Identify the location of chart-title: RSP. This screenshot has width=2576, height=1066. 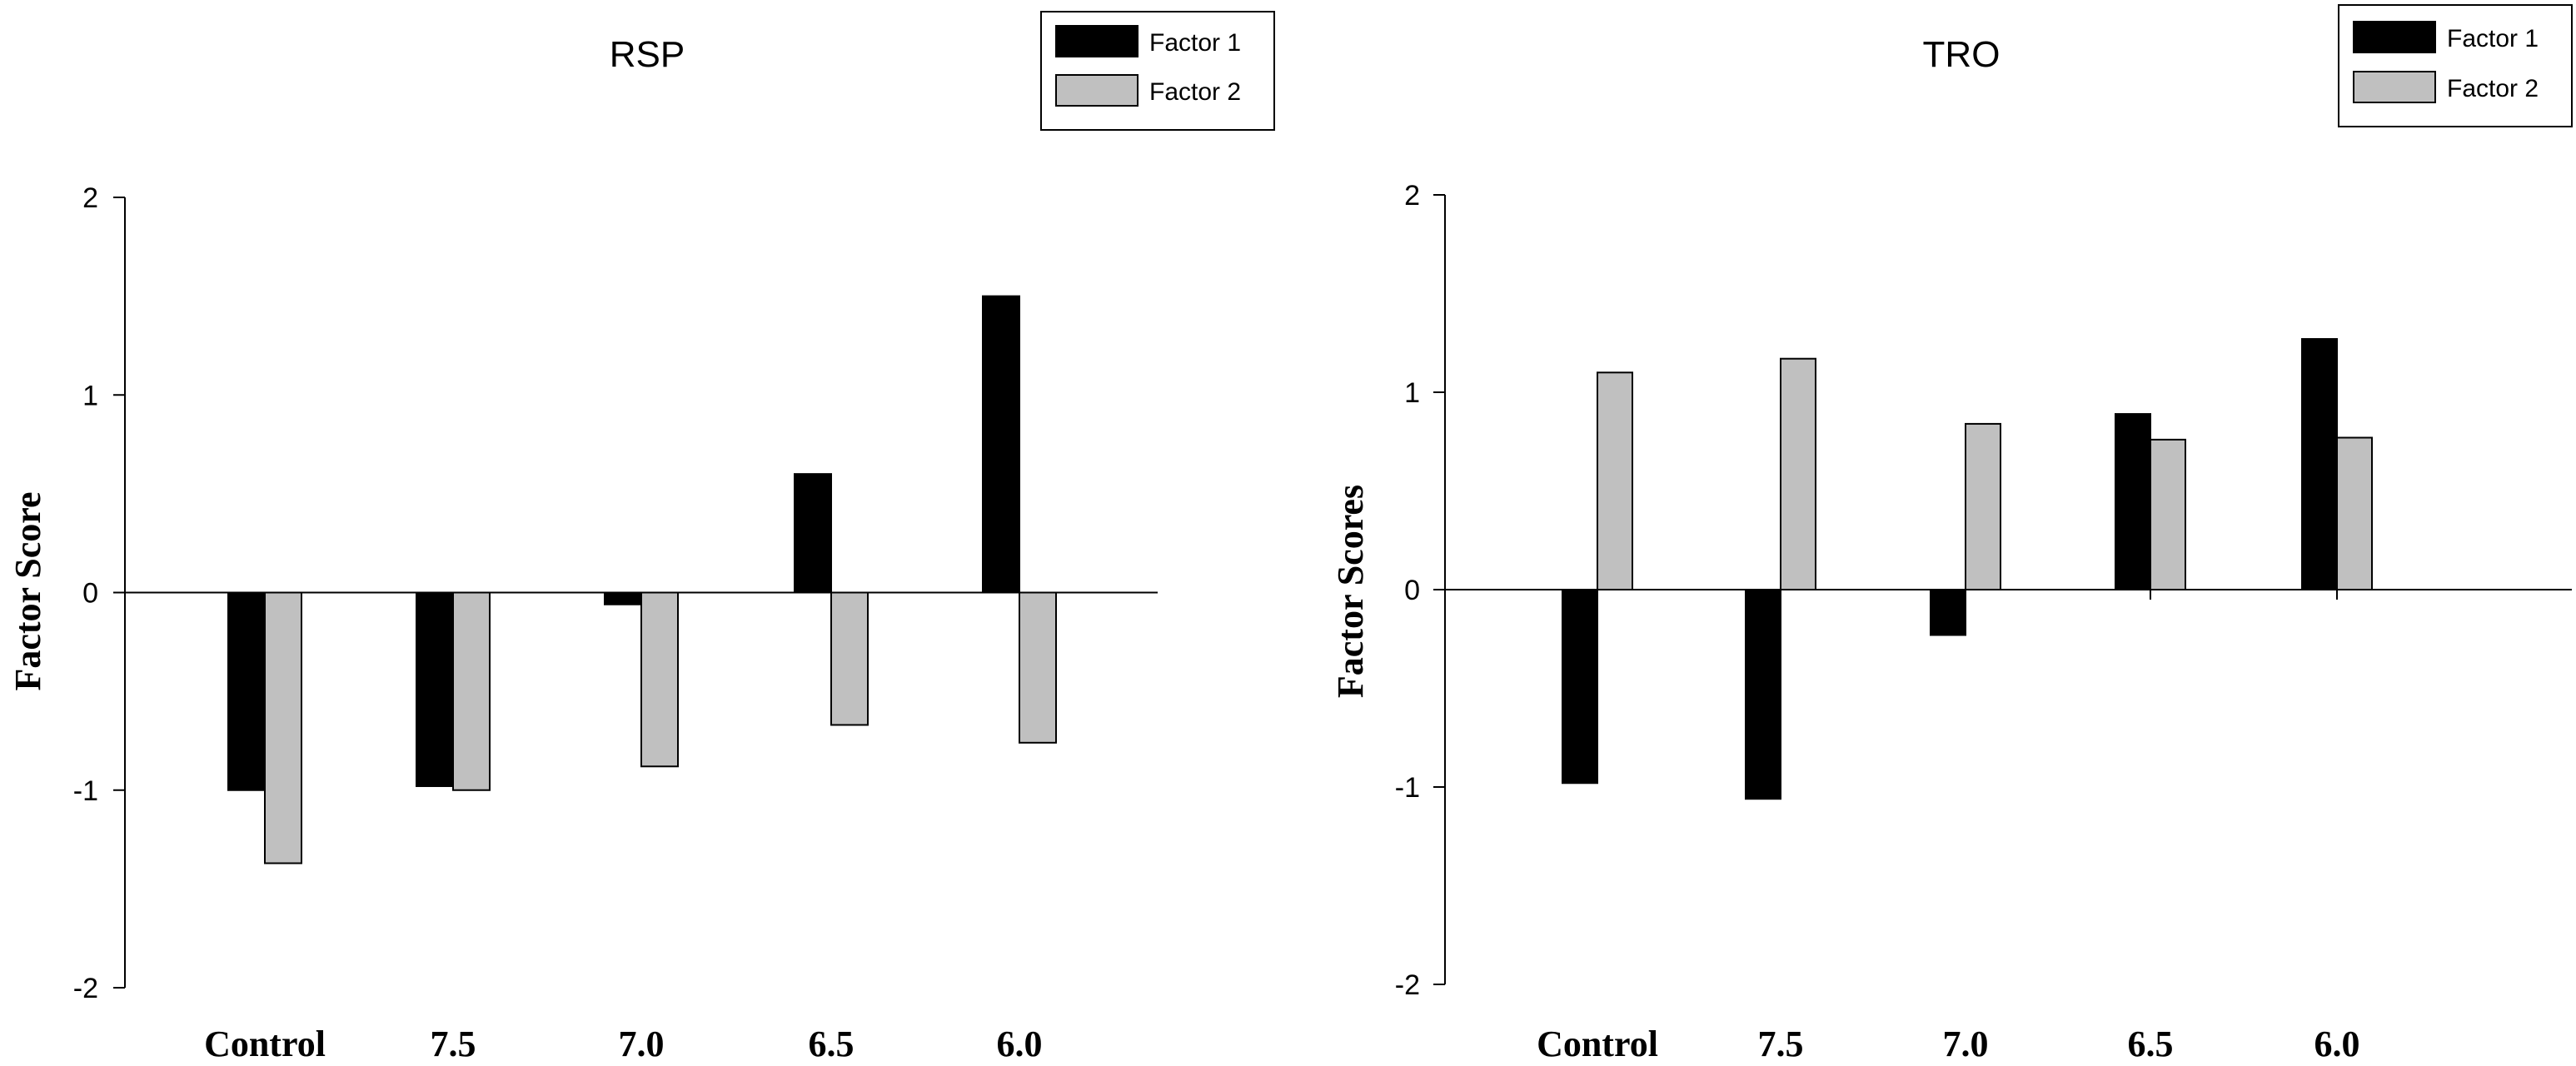
(647, 55).